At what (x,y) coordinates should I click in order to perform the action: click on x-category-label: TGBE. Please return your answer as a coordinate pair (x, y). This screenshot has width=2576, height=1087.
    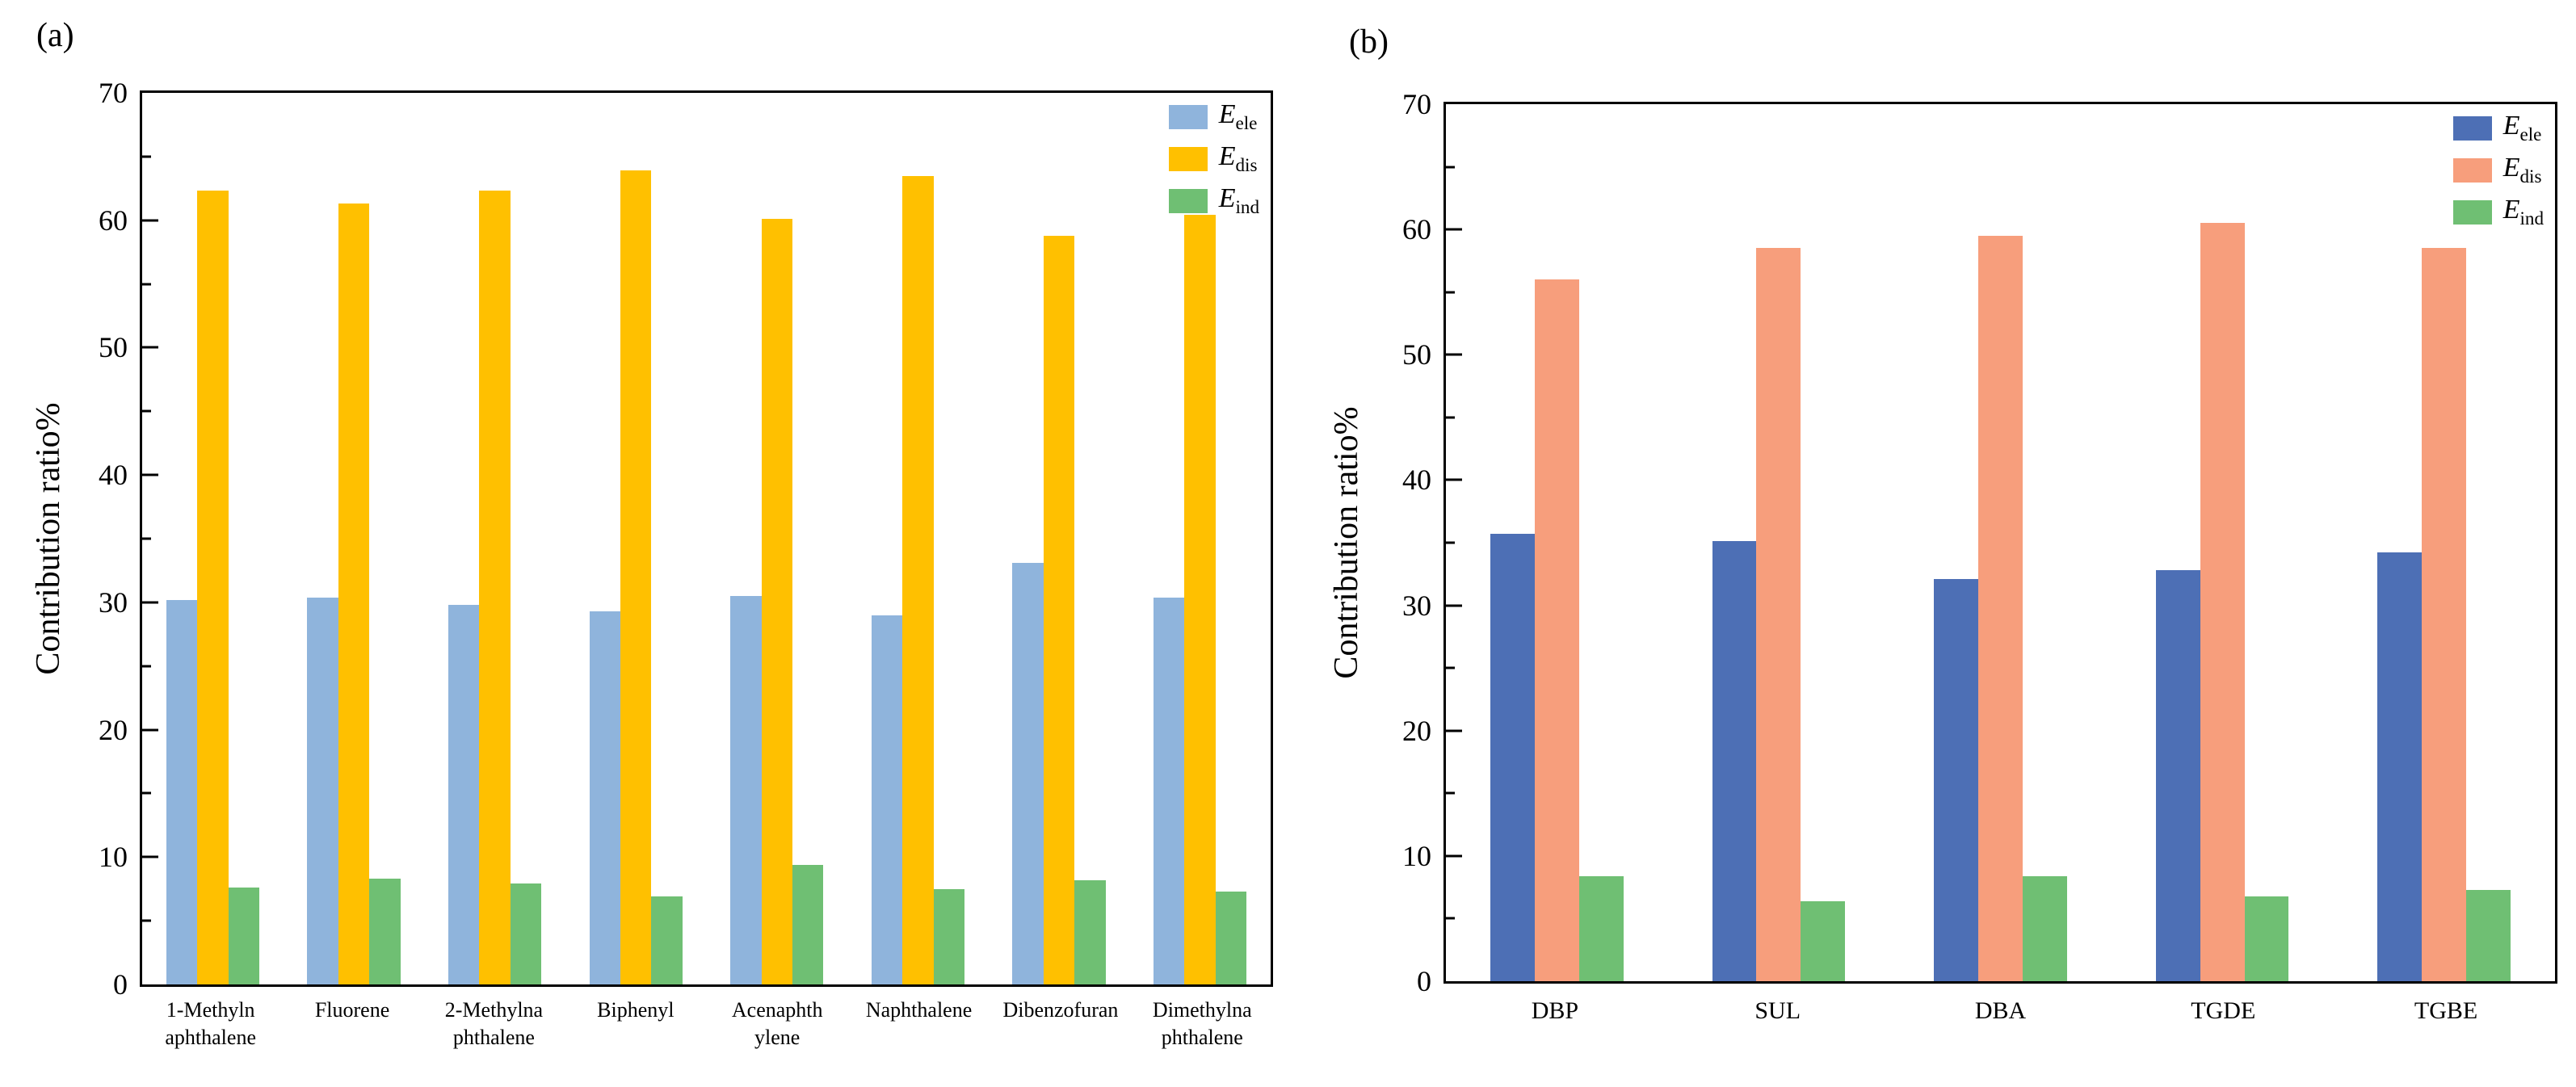
    Looking at the image, I should click on (2446, 1010).